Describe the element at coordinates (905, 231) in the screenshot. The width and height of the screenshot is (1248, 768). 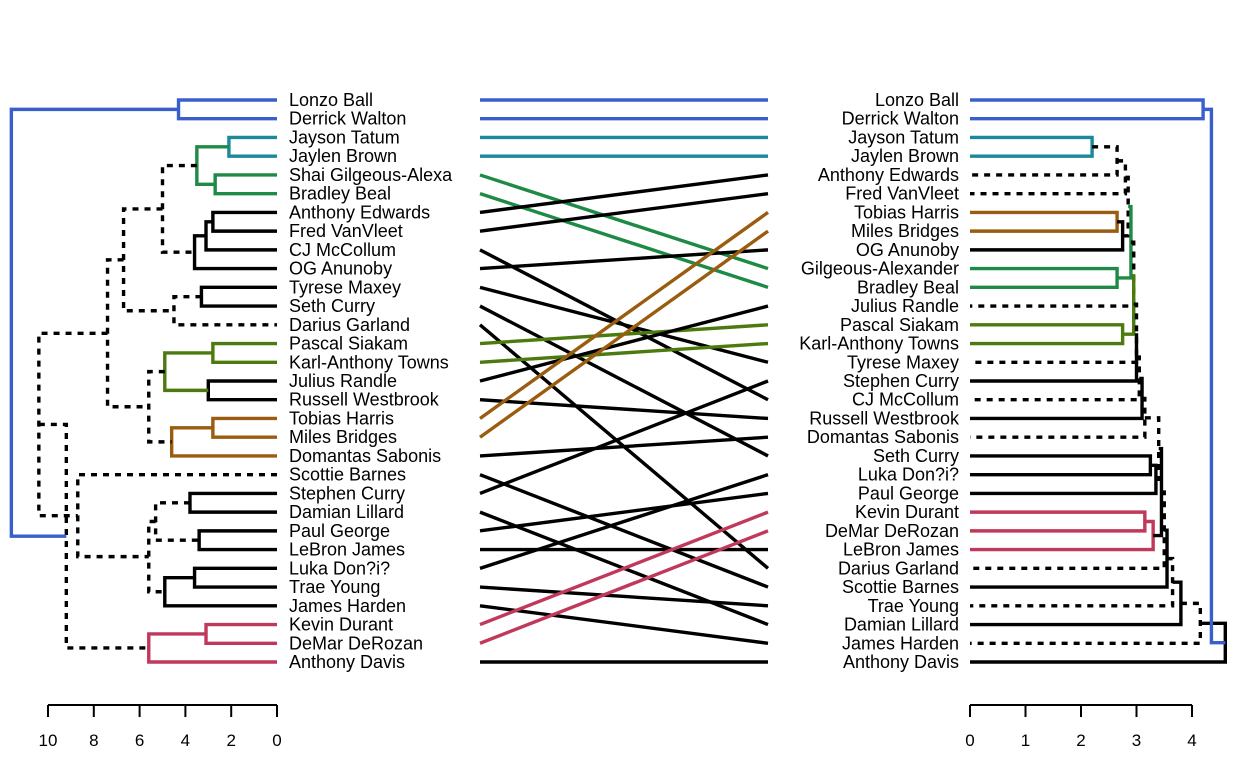
I see `right-leaf-label: Miles Bridges` at that location.